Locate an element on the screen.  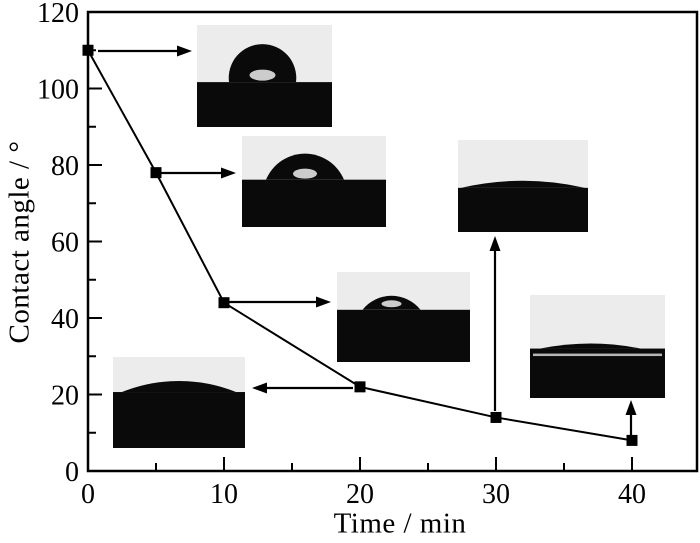
droplet-photo-20min-substrate is located at coordinates (179, 420).